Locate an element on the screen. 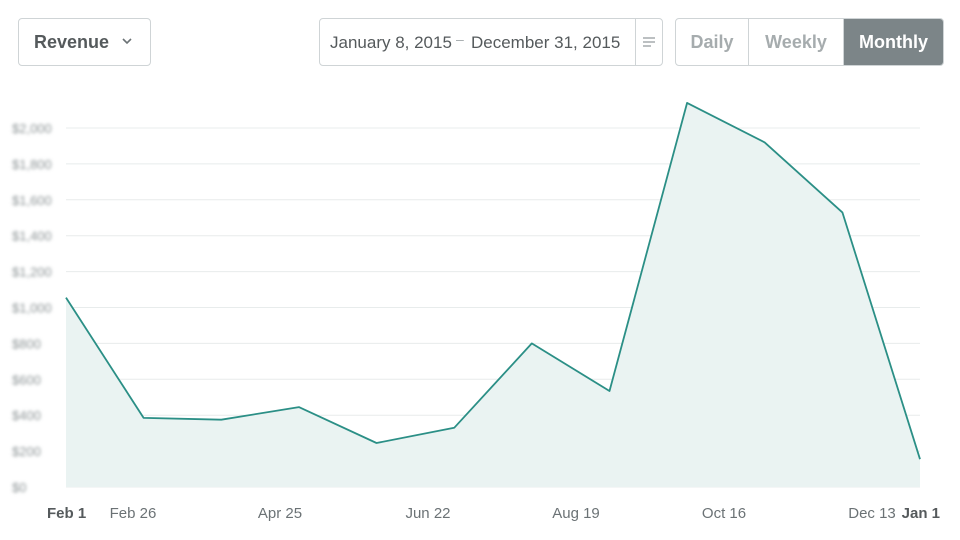 The width and height of the screenshot is (960, 540). end-date-field: December 31, 2015 is located at coordinates (546, 42).